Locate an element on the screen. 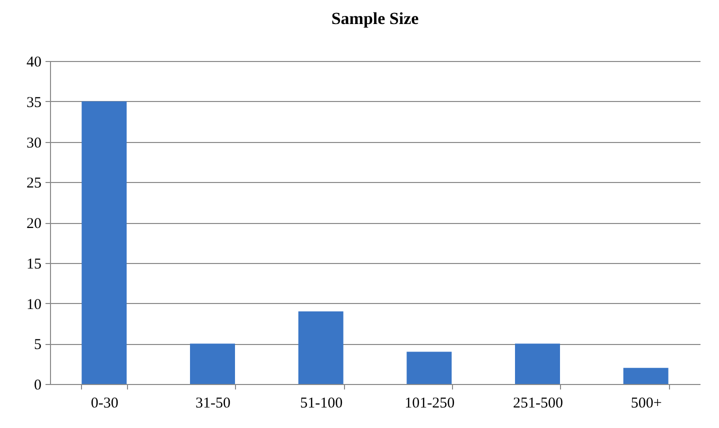 This screenshot has width=719, height=428. y-tick-label: 20 is located at coordinates (34, 224).